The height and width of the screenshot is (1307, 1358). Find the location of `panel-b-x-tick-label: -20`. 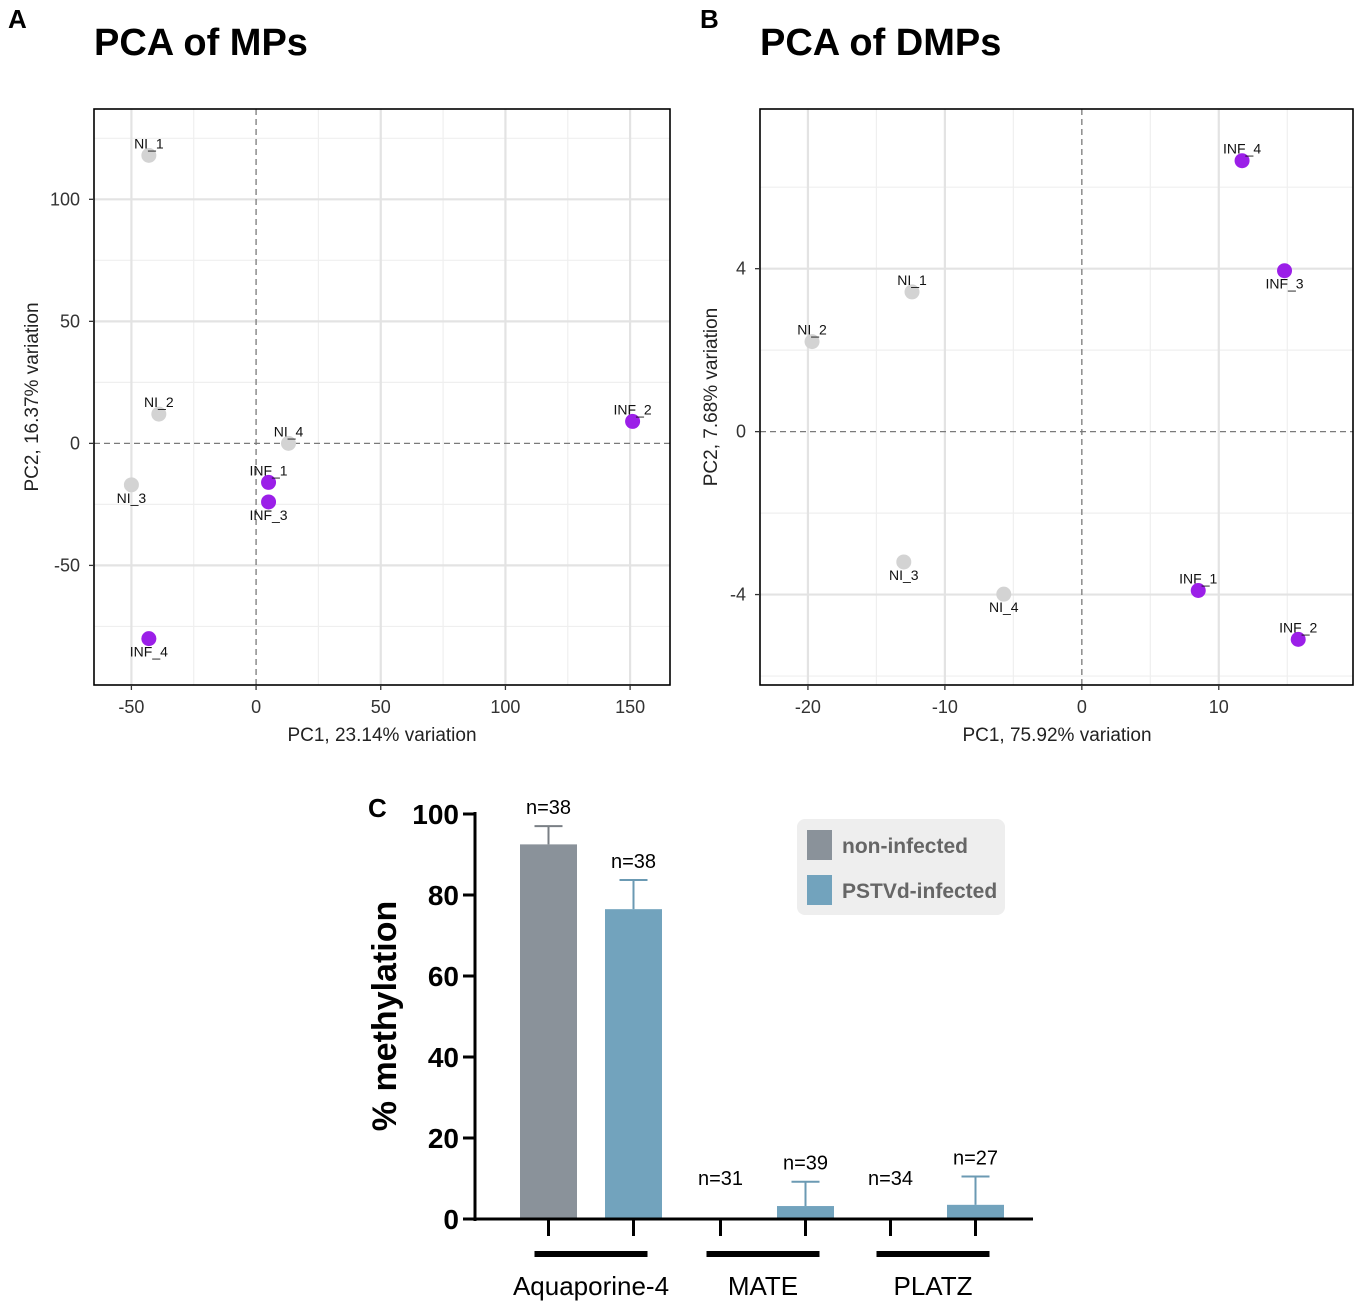

panel-b-x-tick-label: -20 is located at coordinates (808, 707).